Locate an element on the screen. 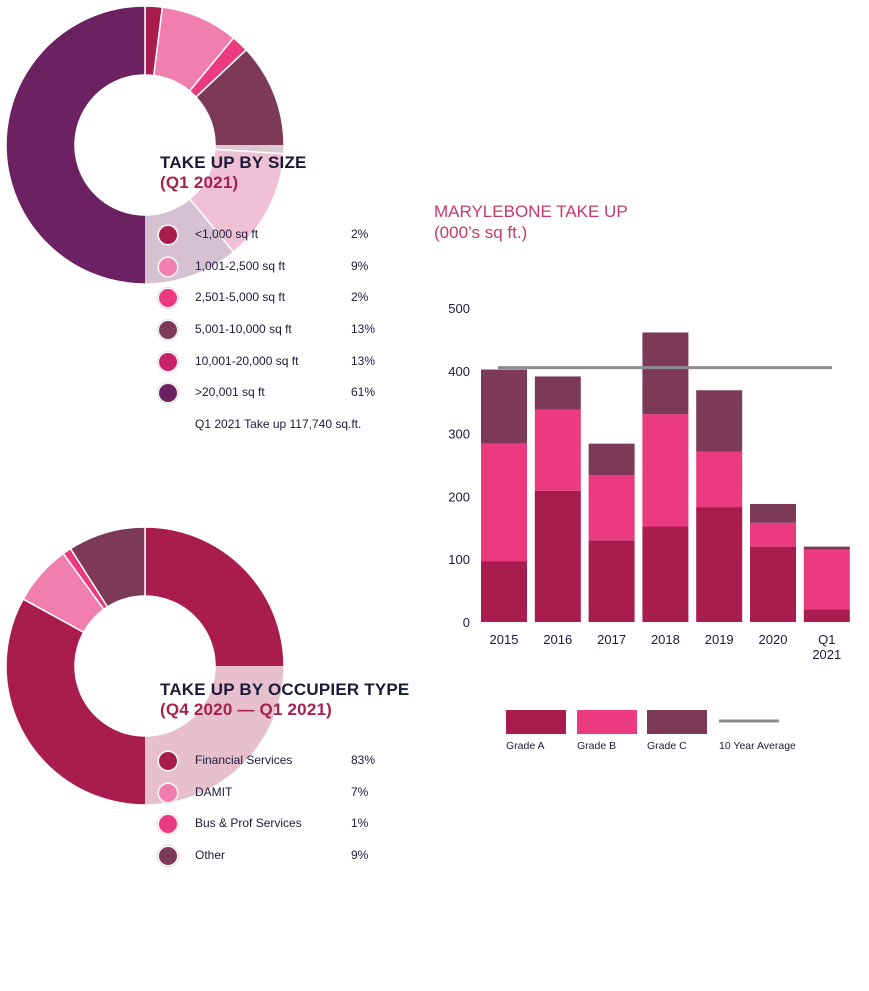  occupier-legend-value: 7% is located at coordinates (360, 791).